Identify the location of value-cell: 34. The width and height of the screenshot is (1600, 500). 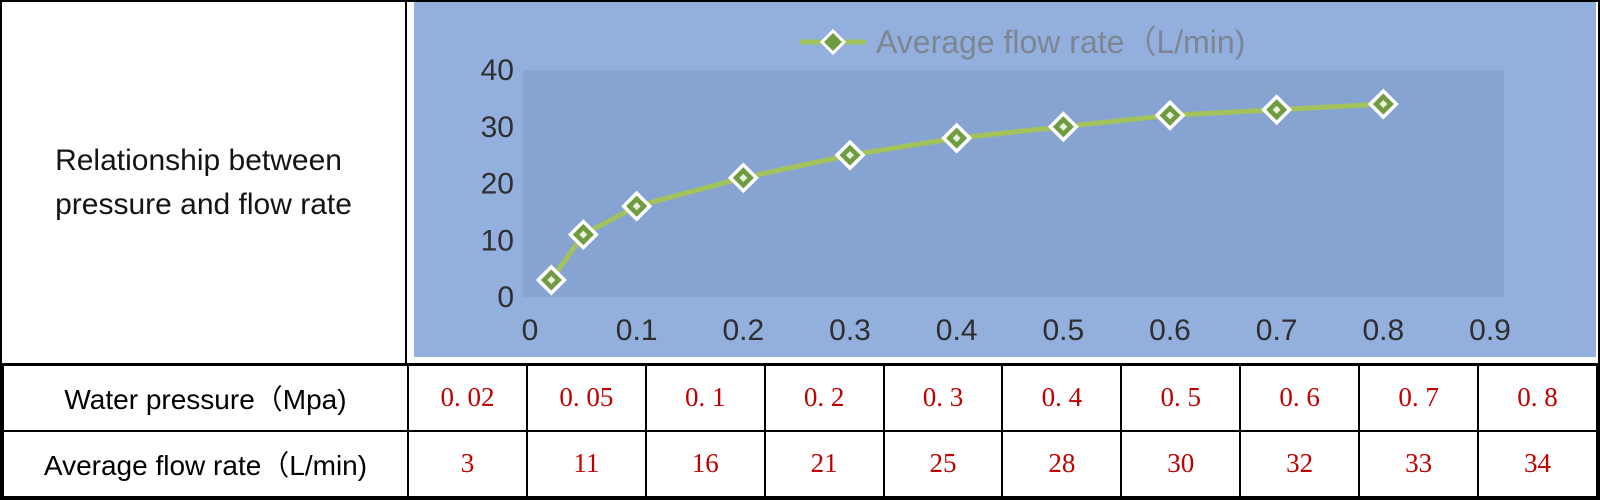
(1537, 463).